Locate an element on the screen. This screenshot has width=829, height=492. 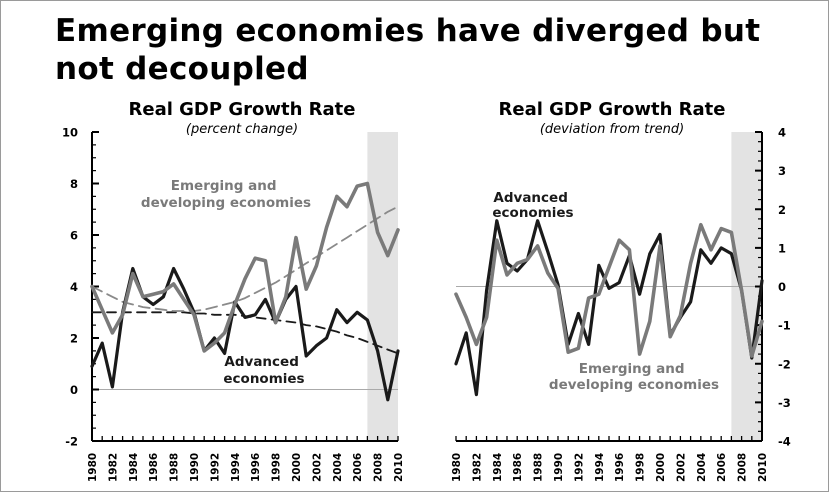
y-tick-label: 8 is located at coordinates (74, 184).